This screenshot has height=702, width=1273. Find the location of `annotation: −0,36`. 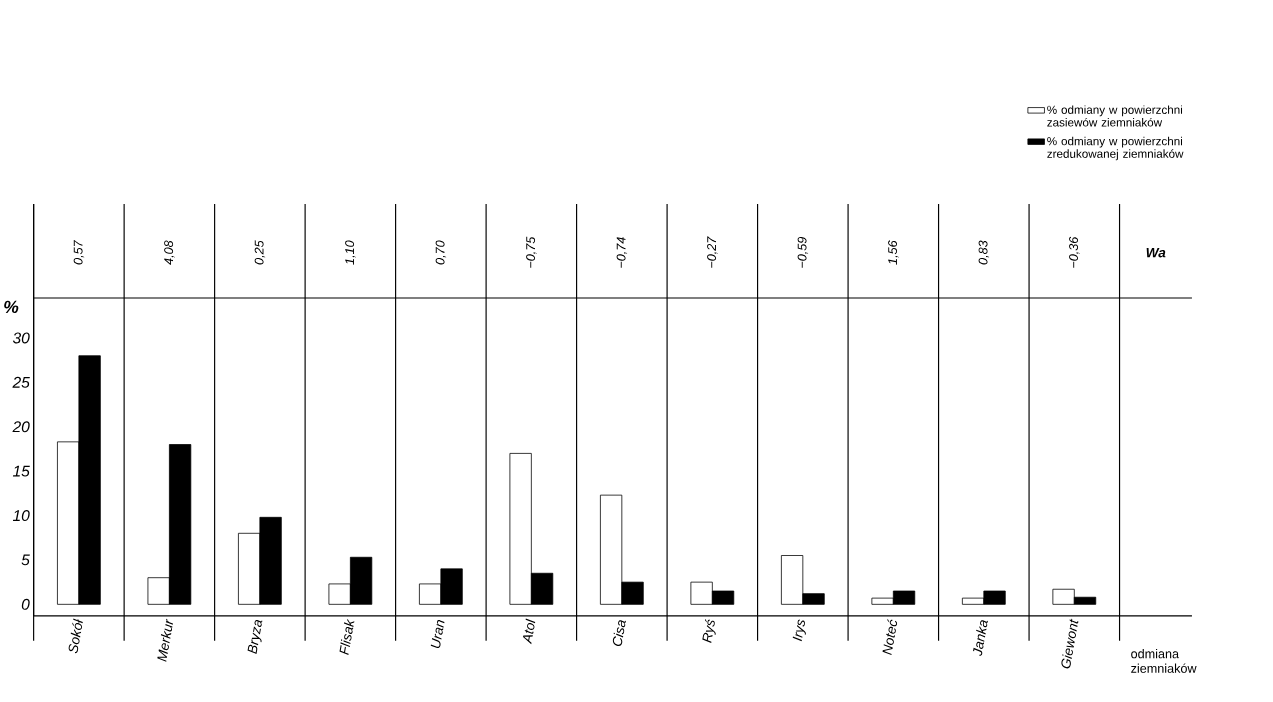

annotation: −0,36 is located at coordinates (1074, 252).